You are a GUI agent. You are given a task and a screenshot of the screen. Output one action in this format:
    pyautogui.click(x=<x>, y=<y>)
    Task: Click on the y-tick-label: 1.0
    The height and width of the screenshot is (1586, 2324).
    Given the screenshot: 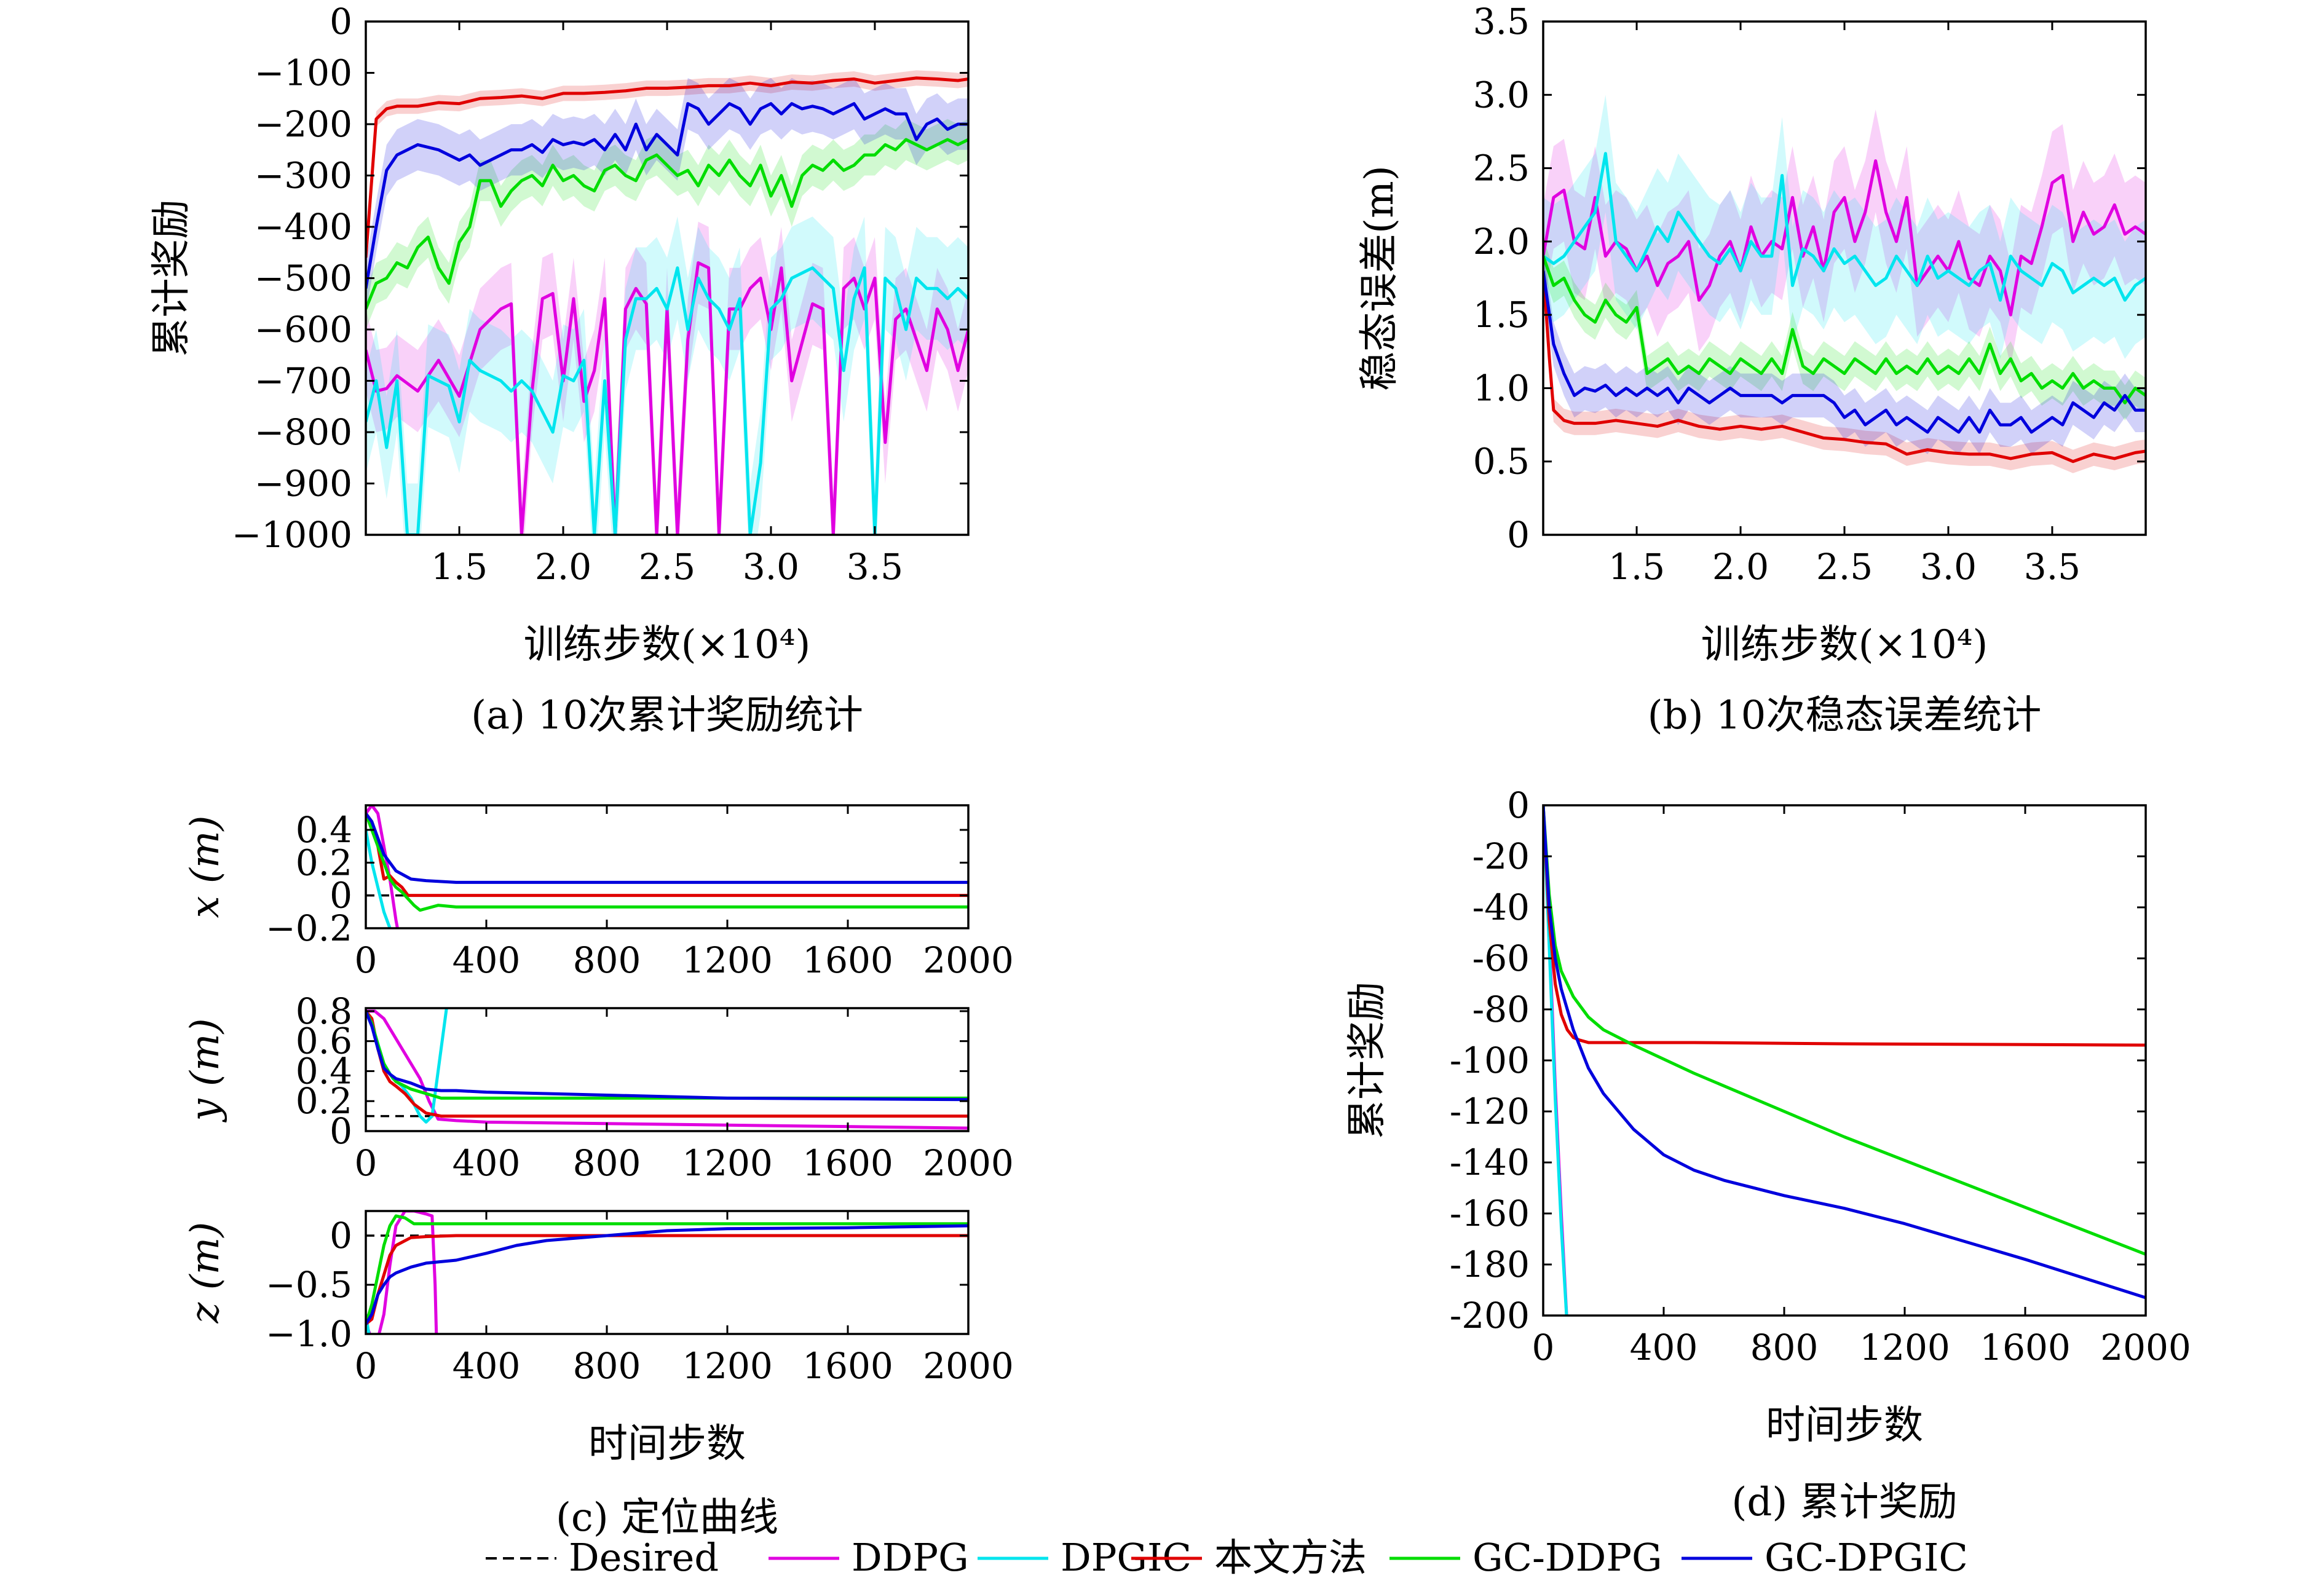 What is the action you would take?
    pyautogui.click(x=1501, y=388)
    